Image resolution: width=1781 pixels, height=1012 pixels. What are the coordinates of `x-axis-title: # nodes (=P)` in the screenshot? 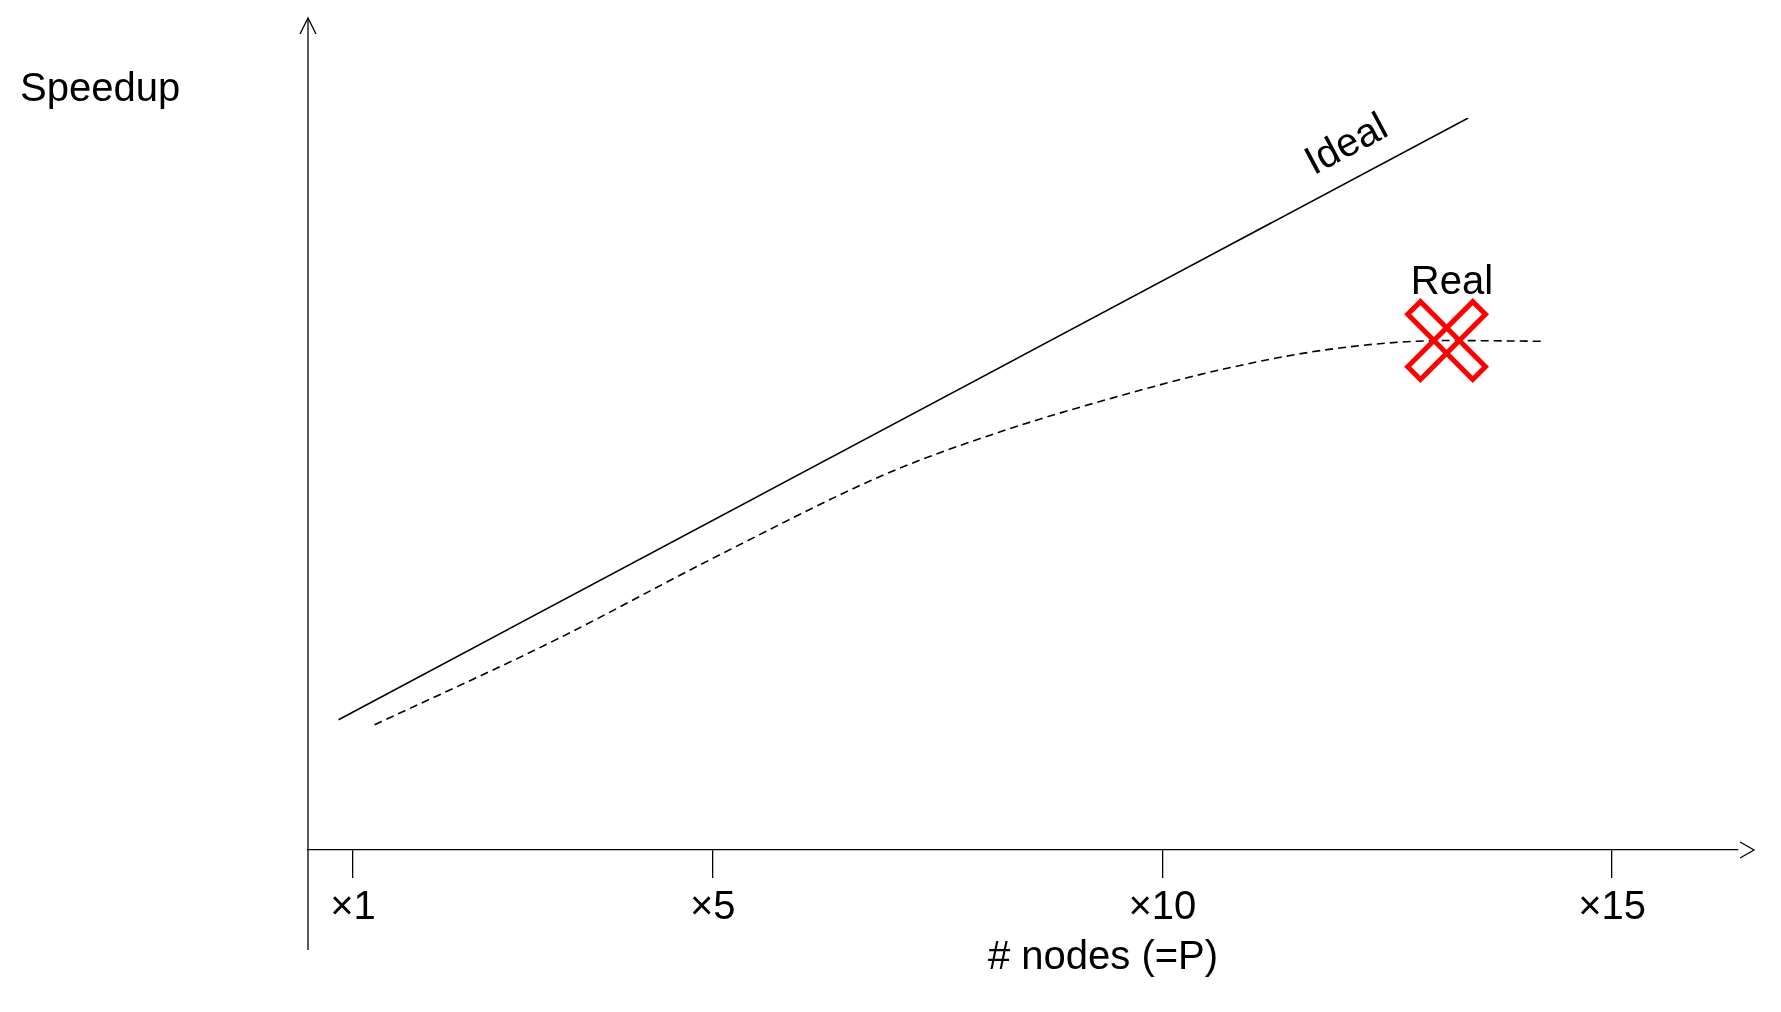 It's located at (1103, 955).